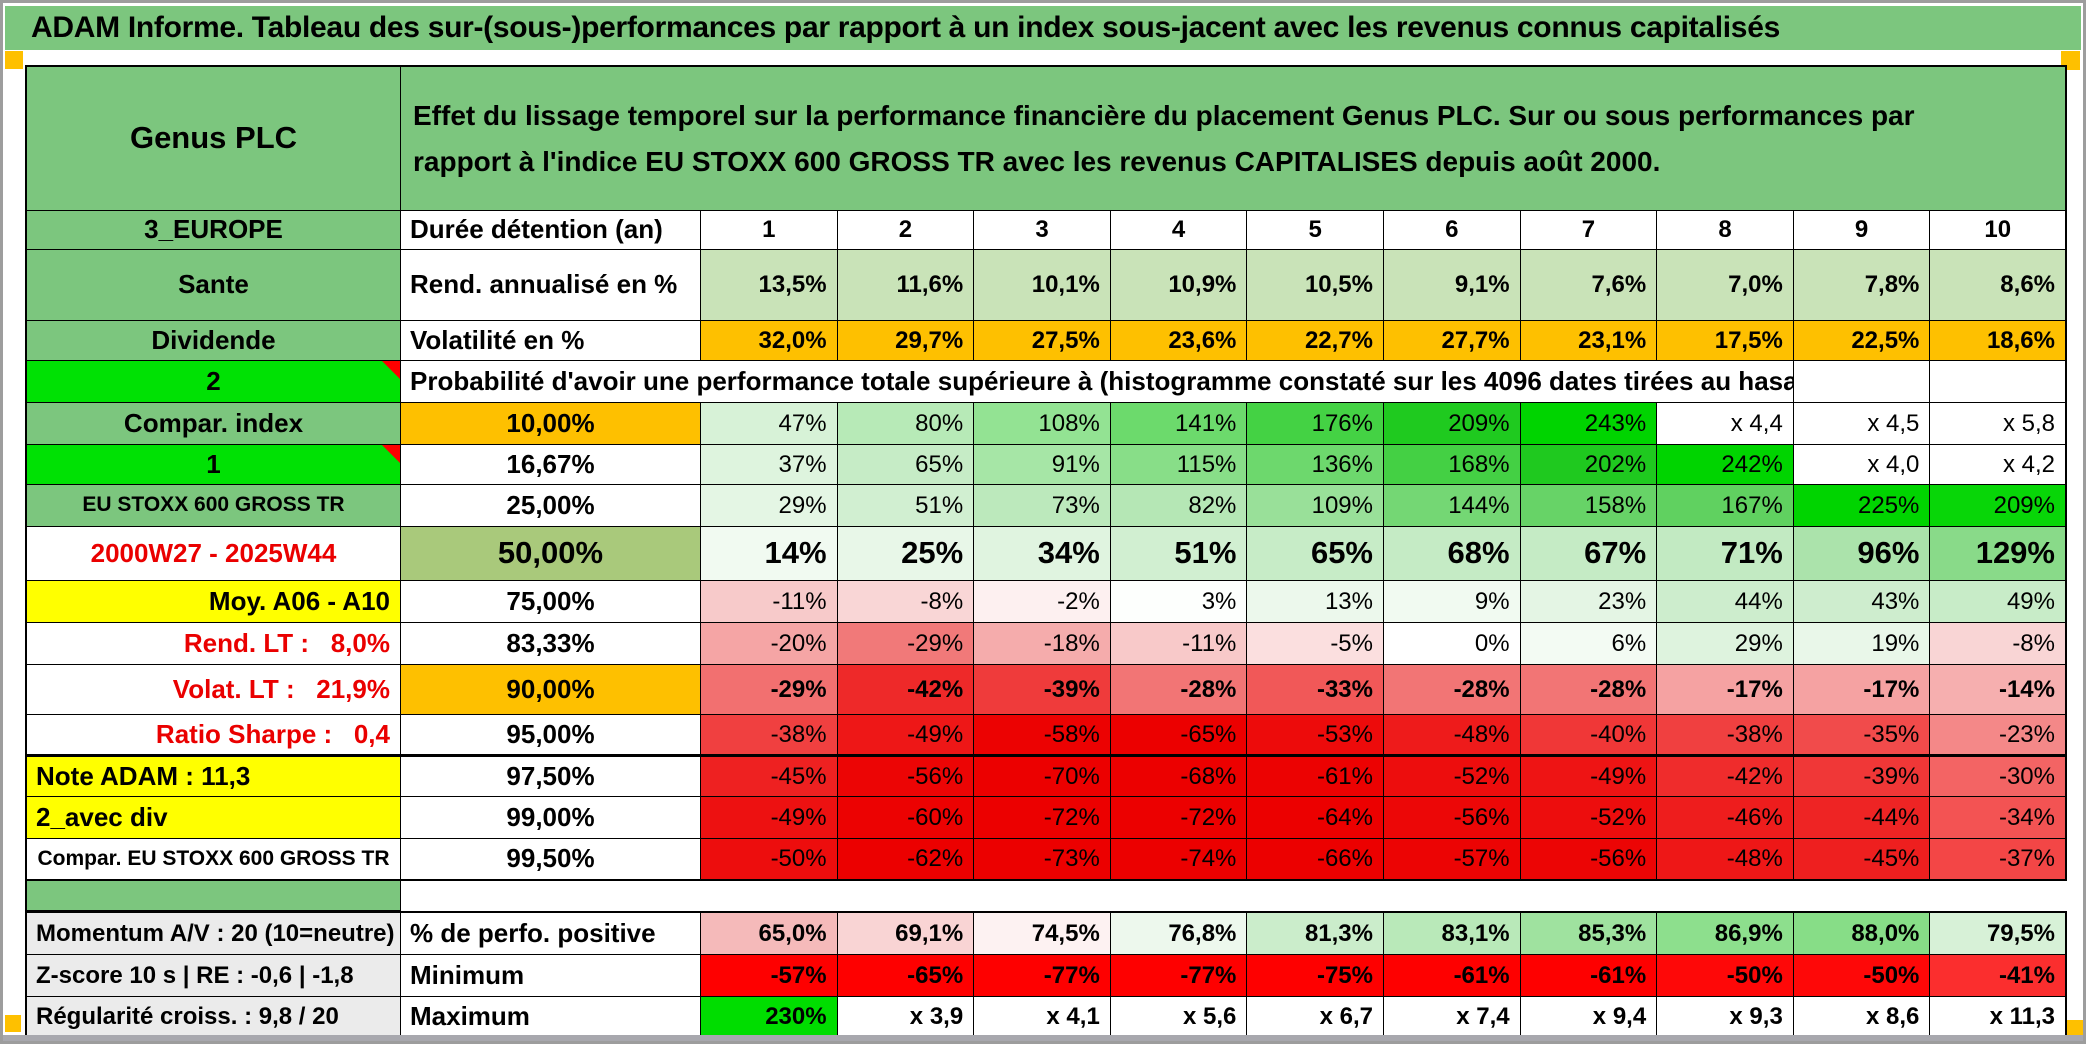 The width and height of the screenshot is (2086, 1044). I want to click on row-label-cell: Compar. EU STOXX 600 GROSS TR, so click(213, 860).